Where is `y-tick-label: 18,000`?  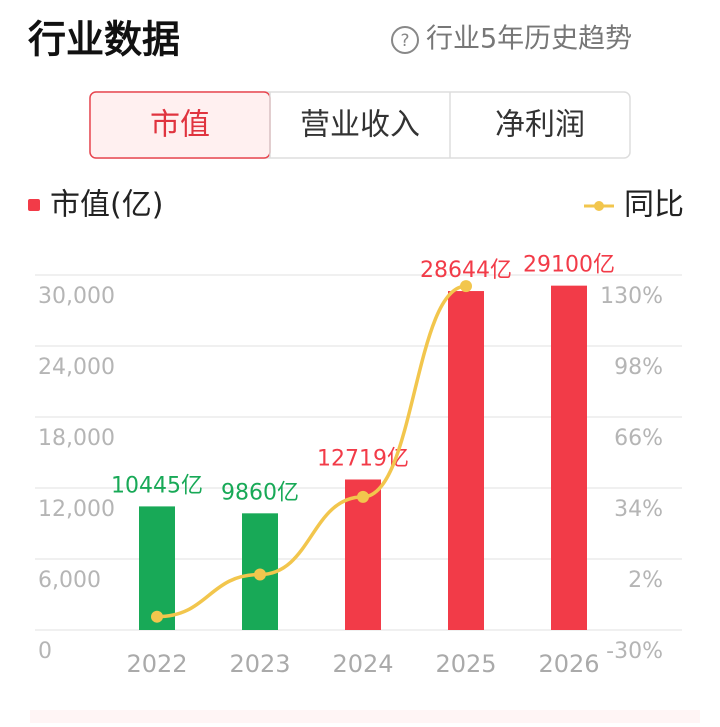
y-tick-label: 18,000 is located at coordinates (76, 438).